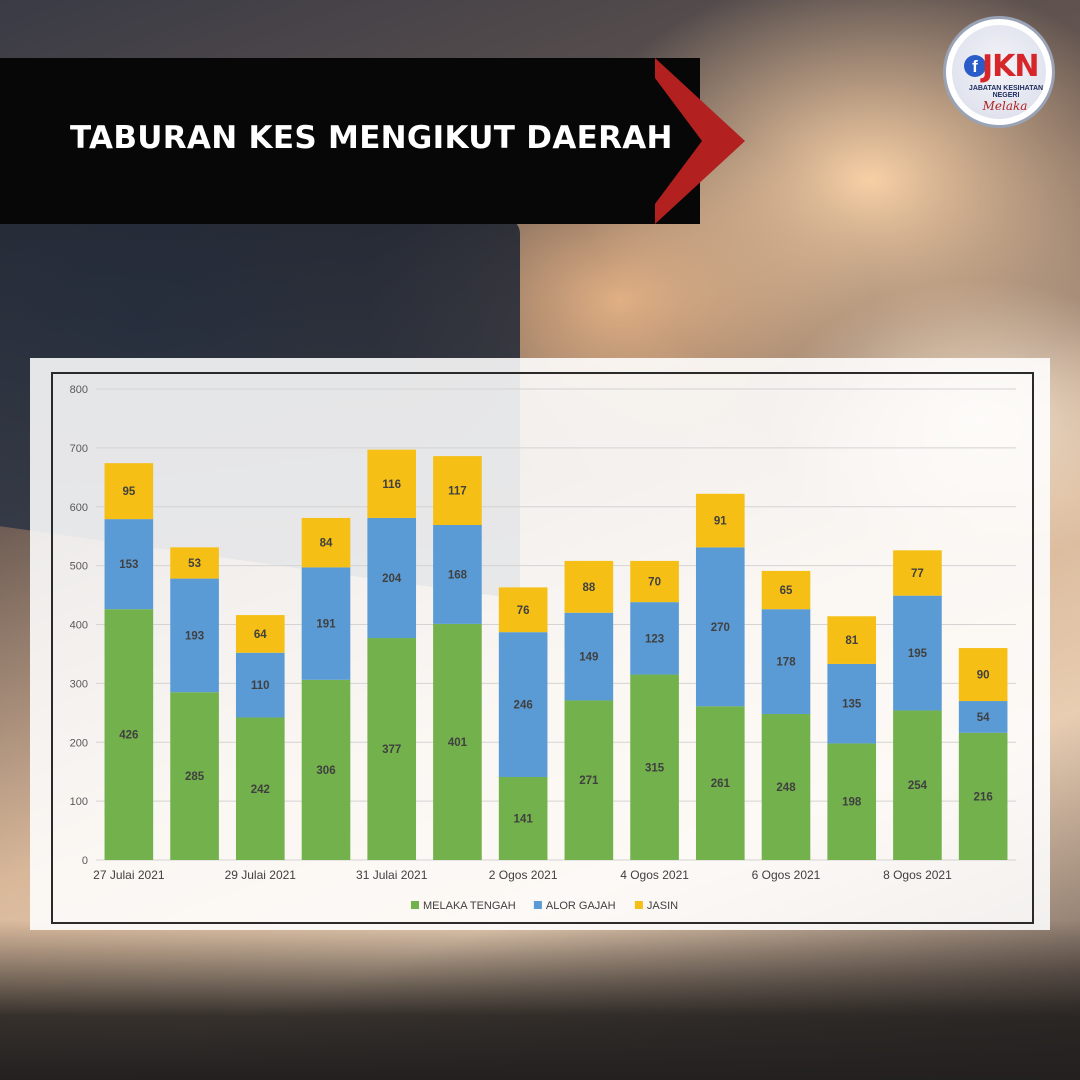 This screenshot has height=1080, width=1080. I want to click on data-label: 168, so click(458, 575).